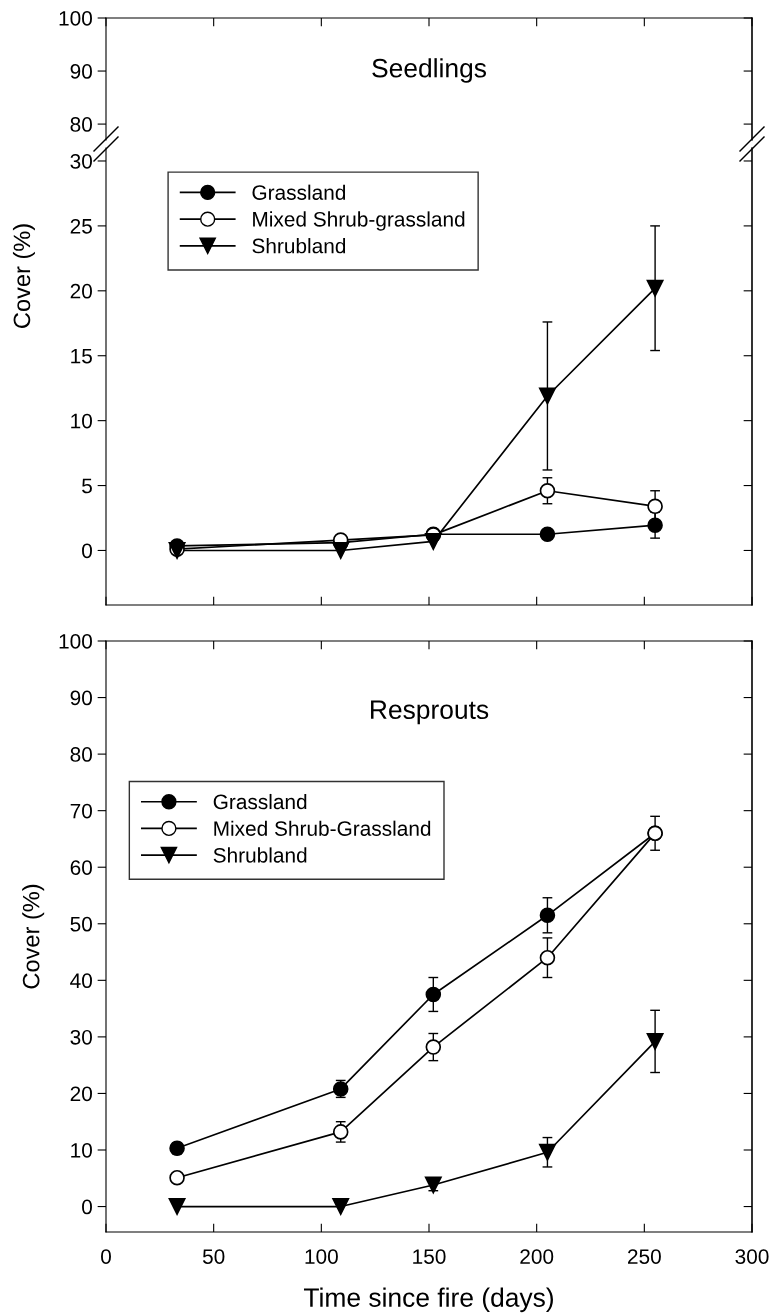 The height and width of the screenshot is (1315, 771). Describe the element at coordinates (81, 981) in the screenshot. I see `y-tick-label: 40` at that location.